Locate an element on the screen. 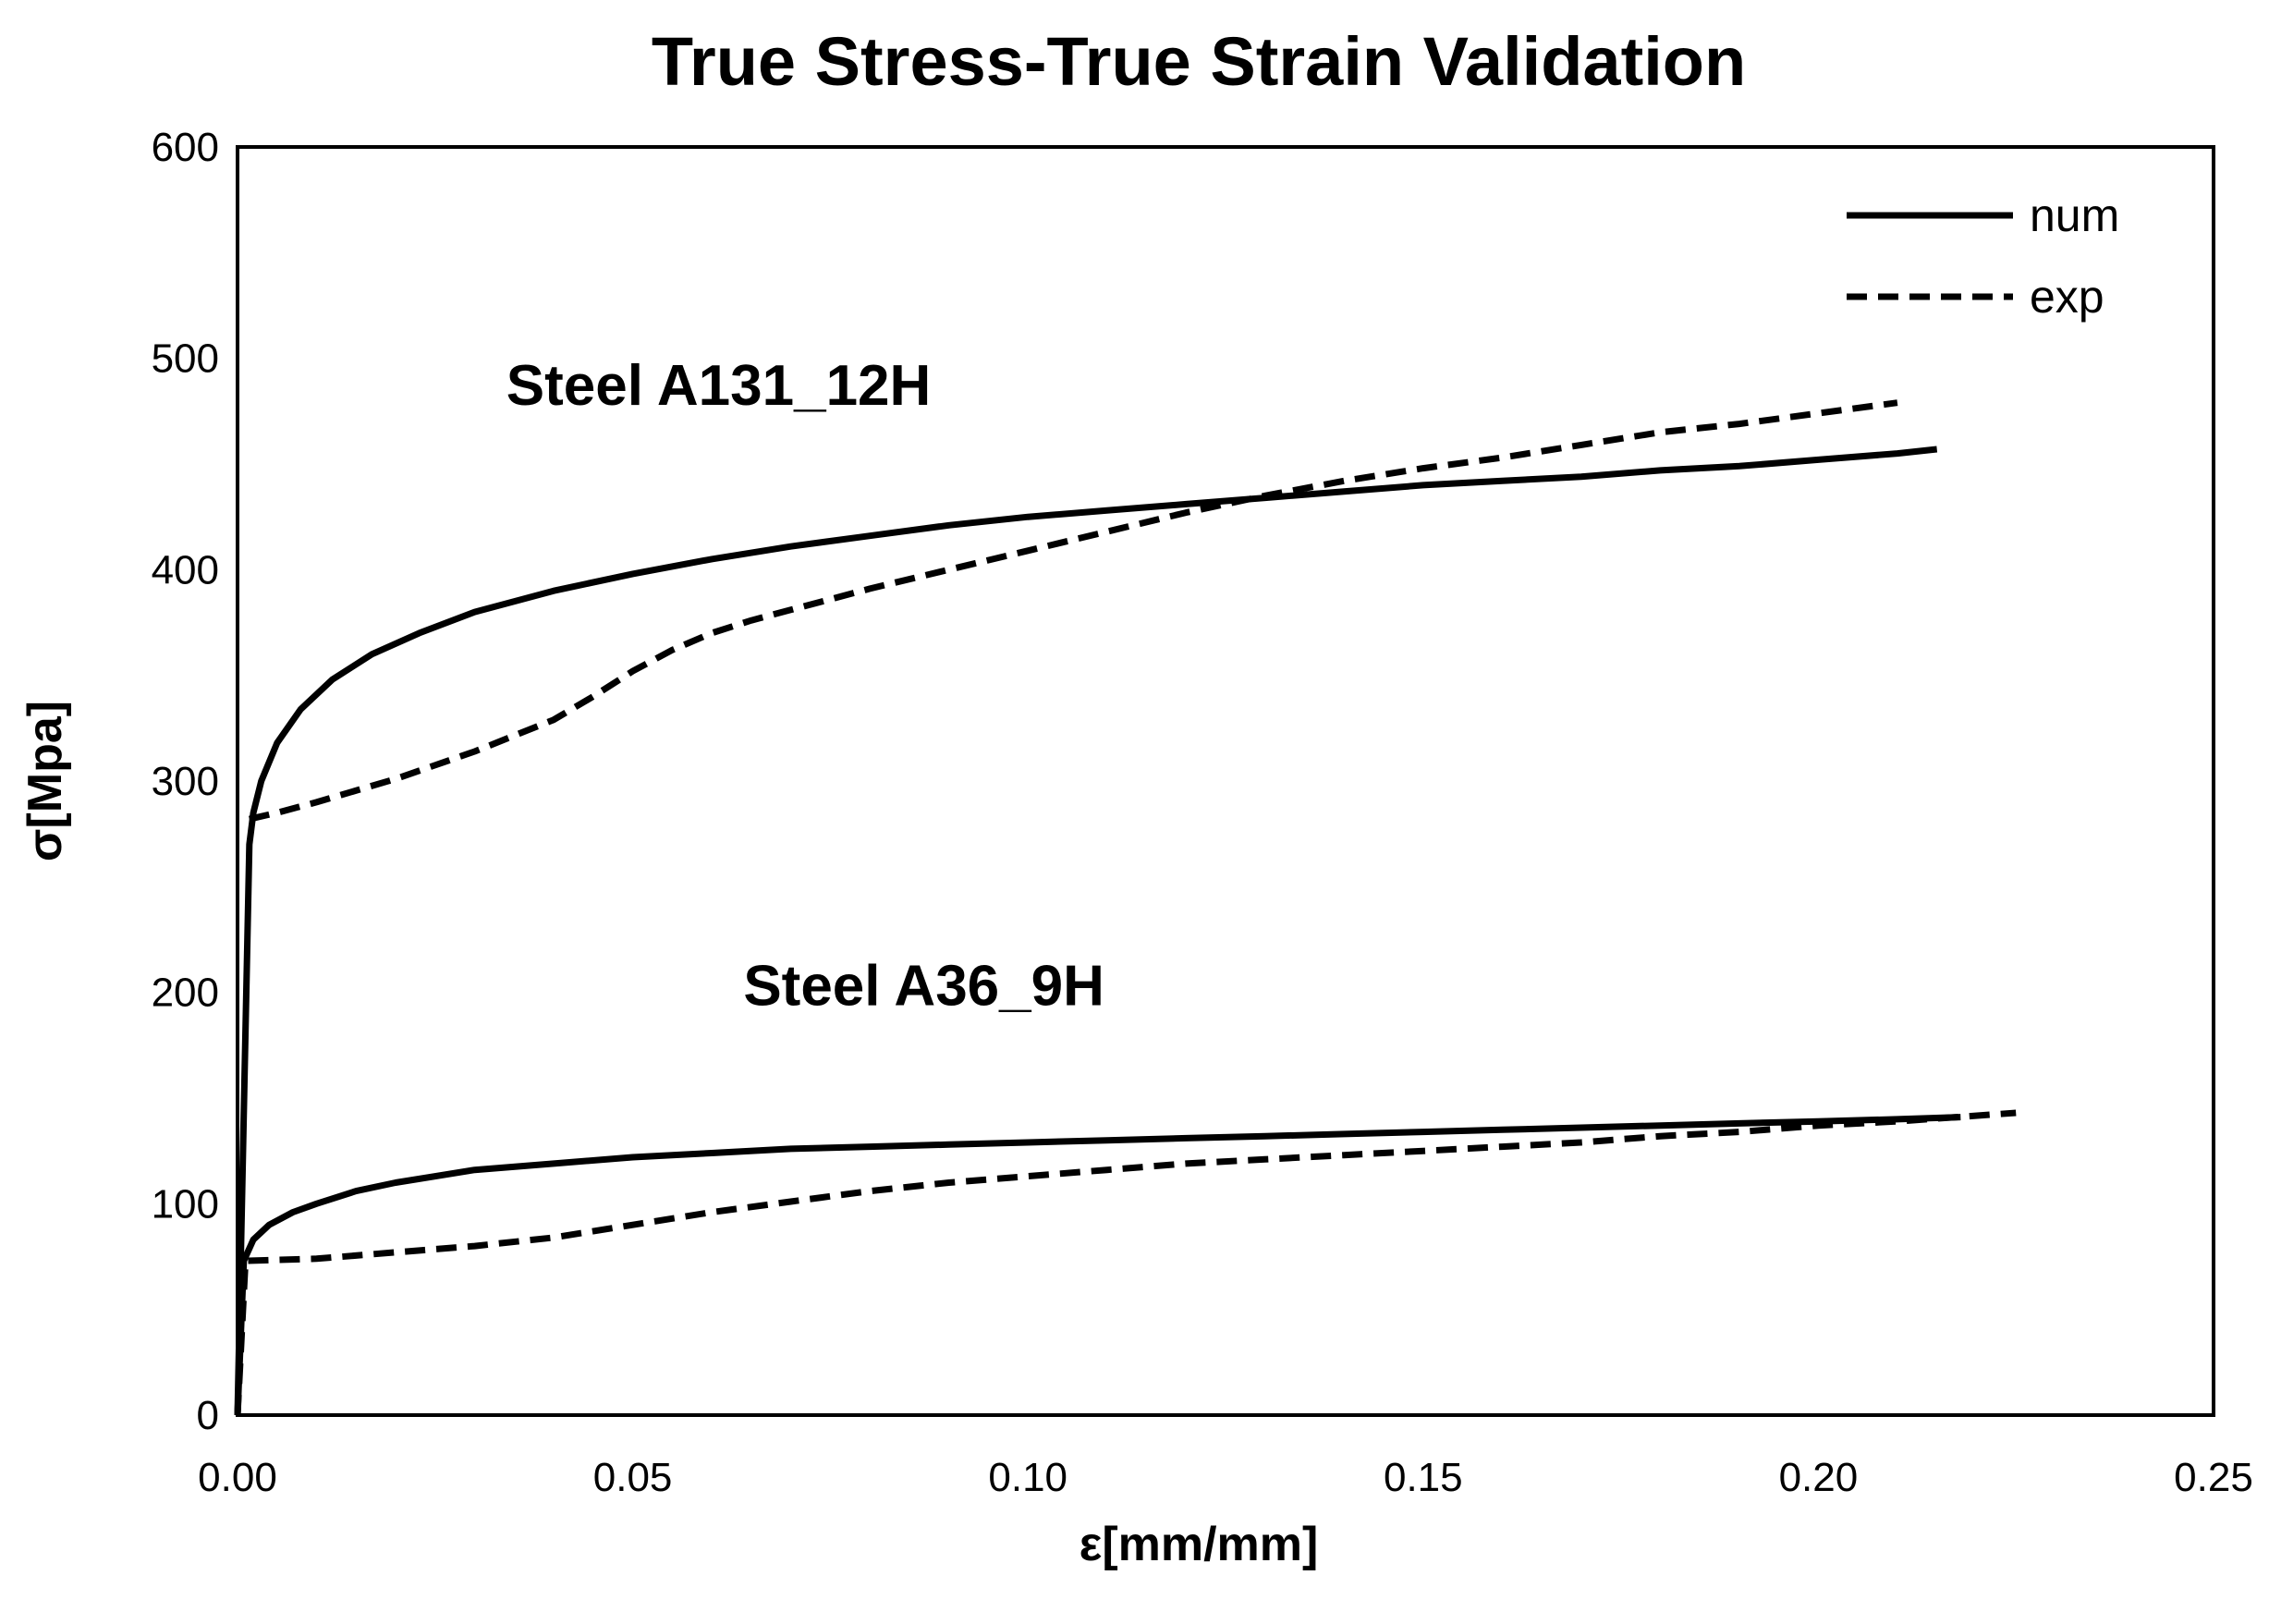 The width and height of the screenshot is (2269, 1624). y-axis-ticks: 0 100 200 300 400 500 600 is located at coordinates (185, 781).